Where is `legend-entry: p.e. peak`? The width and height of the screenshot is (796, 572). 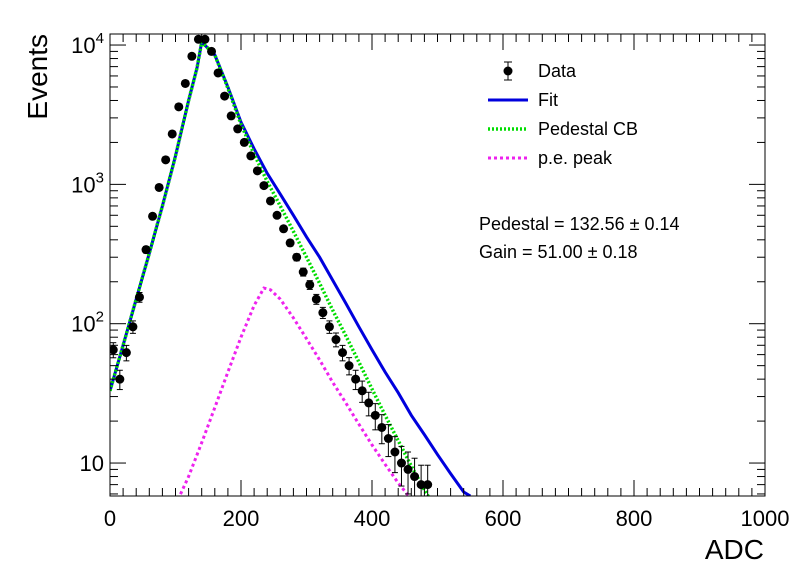 legend-entry: p.e. peak is located at coordinates (550, 158).